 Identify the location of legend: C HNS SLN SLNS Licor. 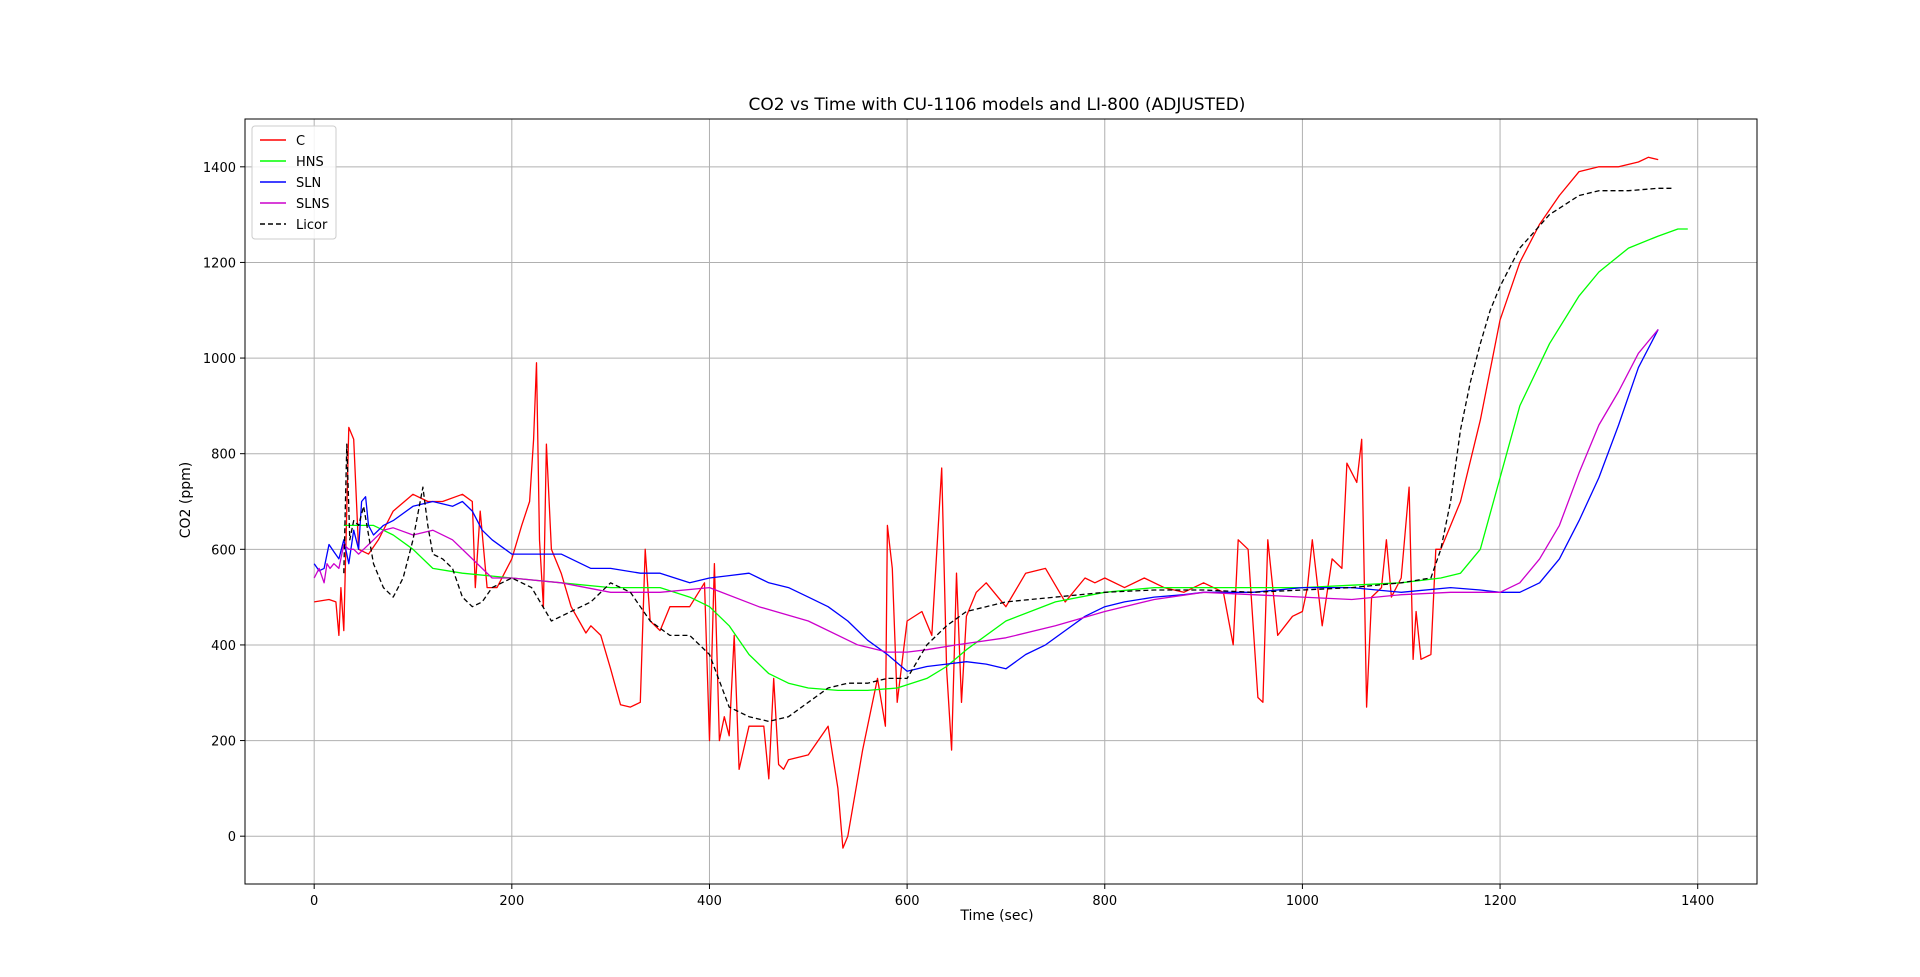
(294, 182).